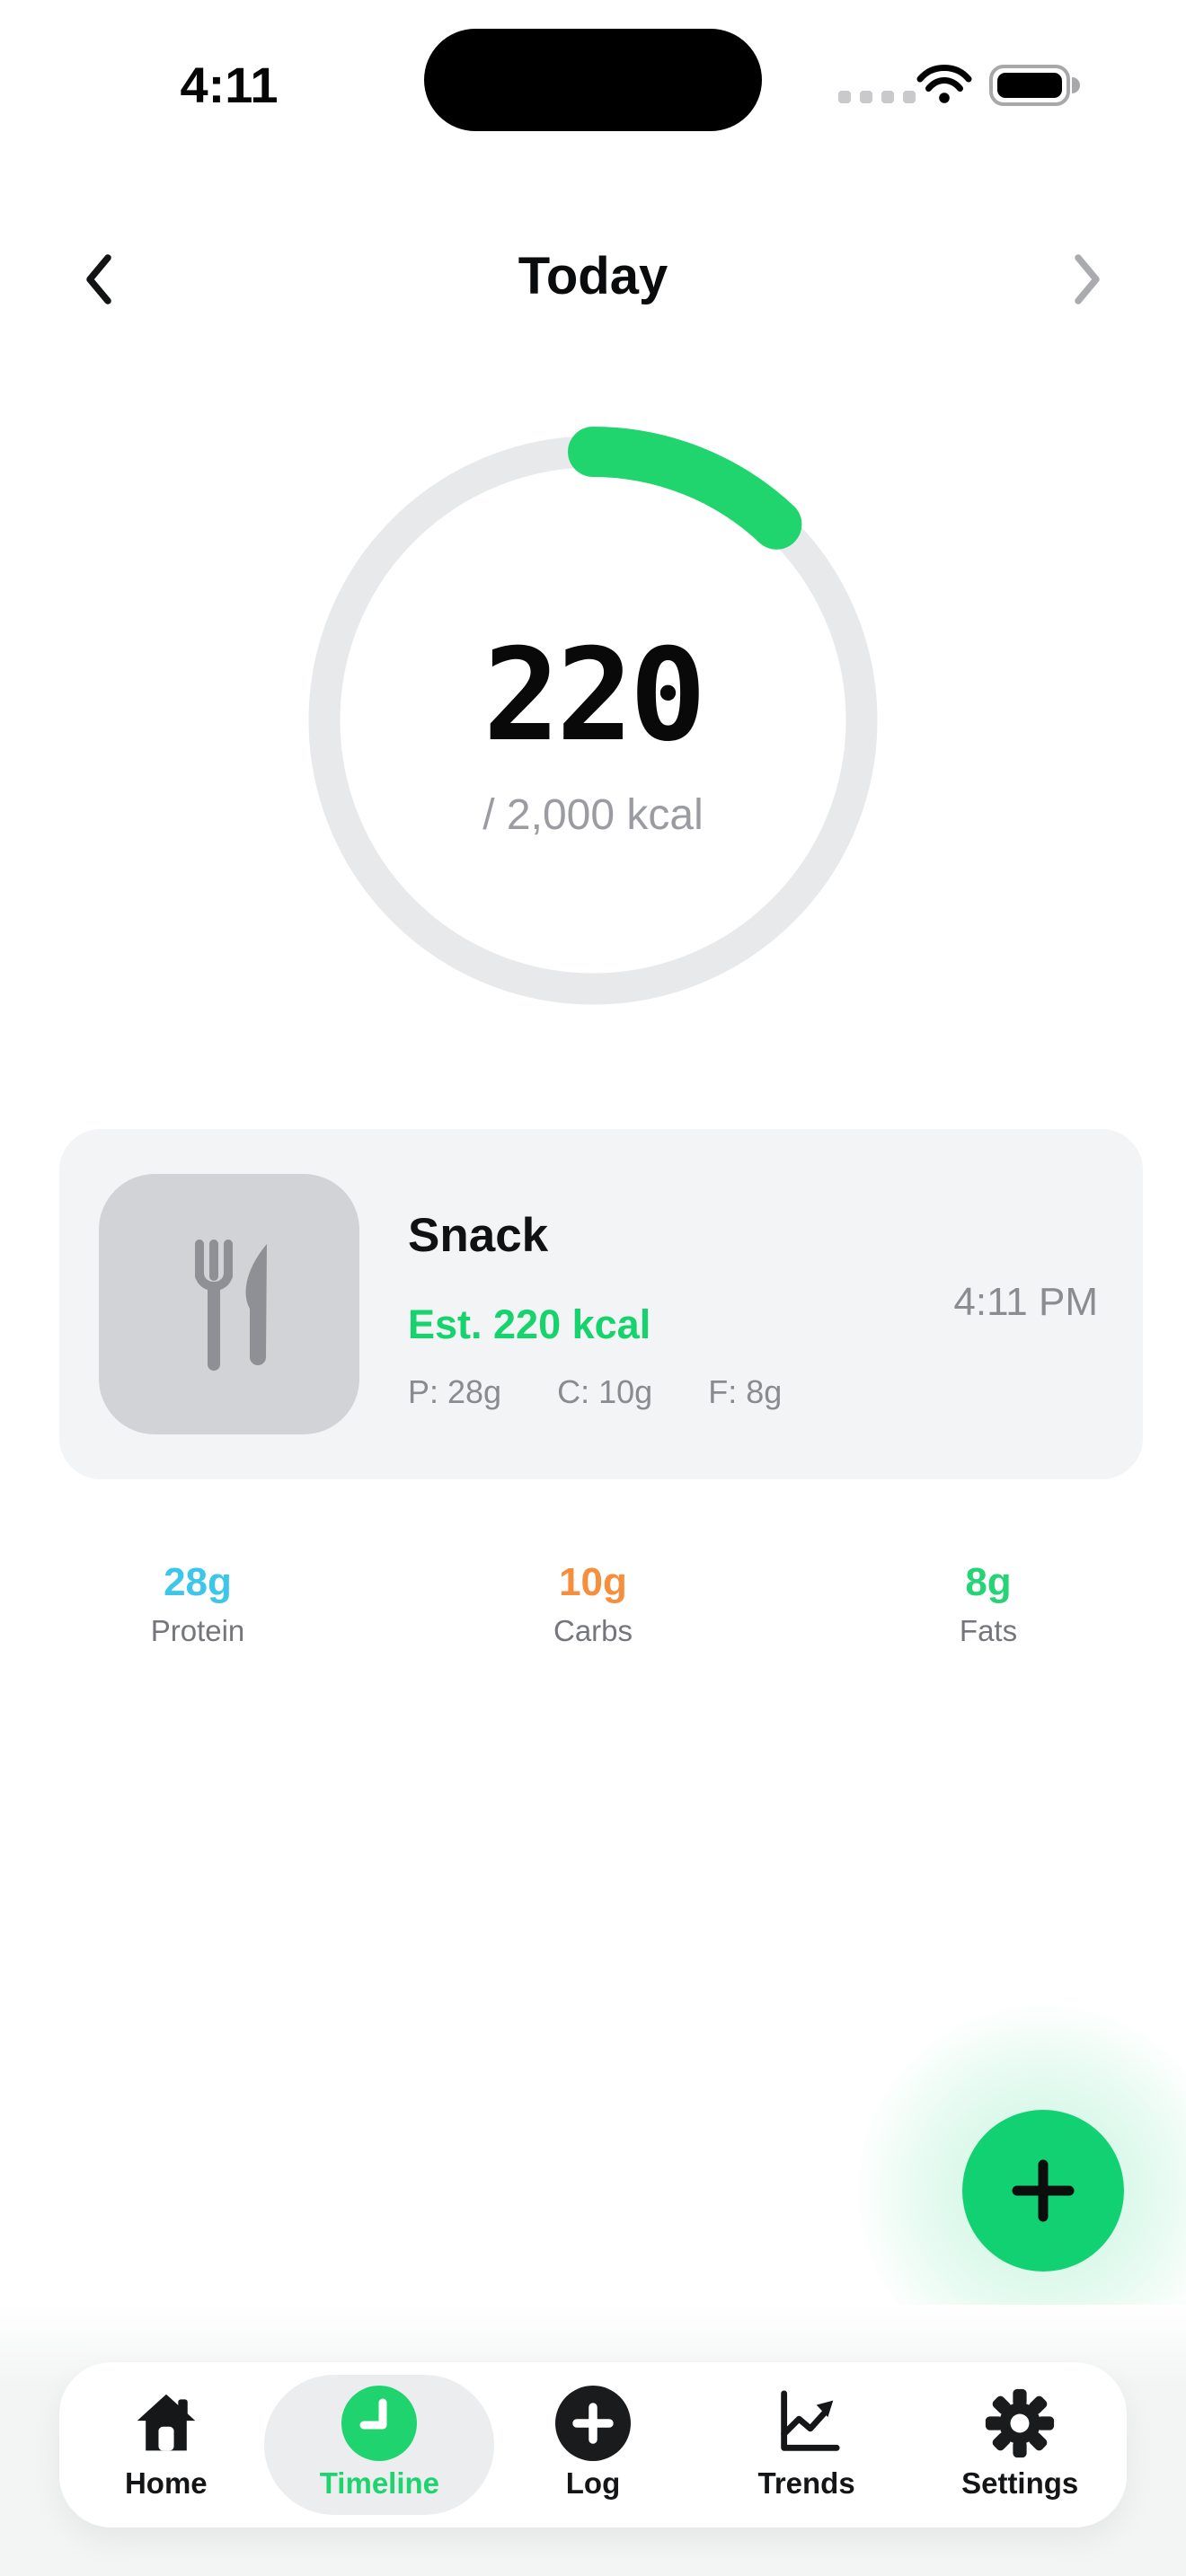 The image size is (1186, 2576). What do you see at coordinates (944, 87) in the screenshot?
I see `wifi-icon` at bounding box center [944, 87].